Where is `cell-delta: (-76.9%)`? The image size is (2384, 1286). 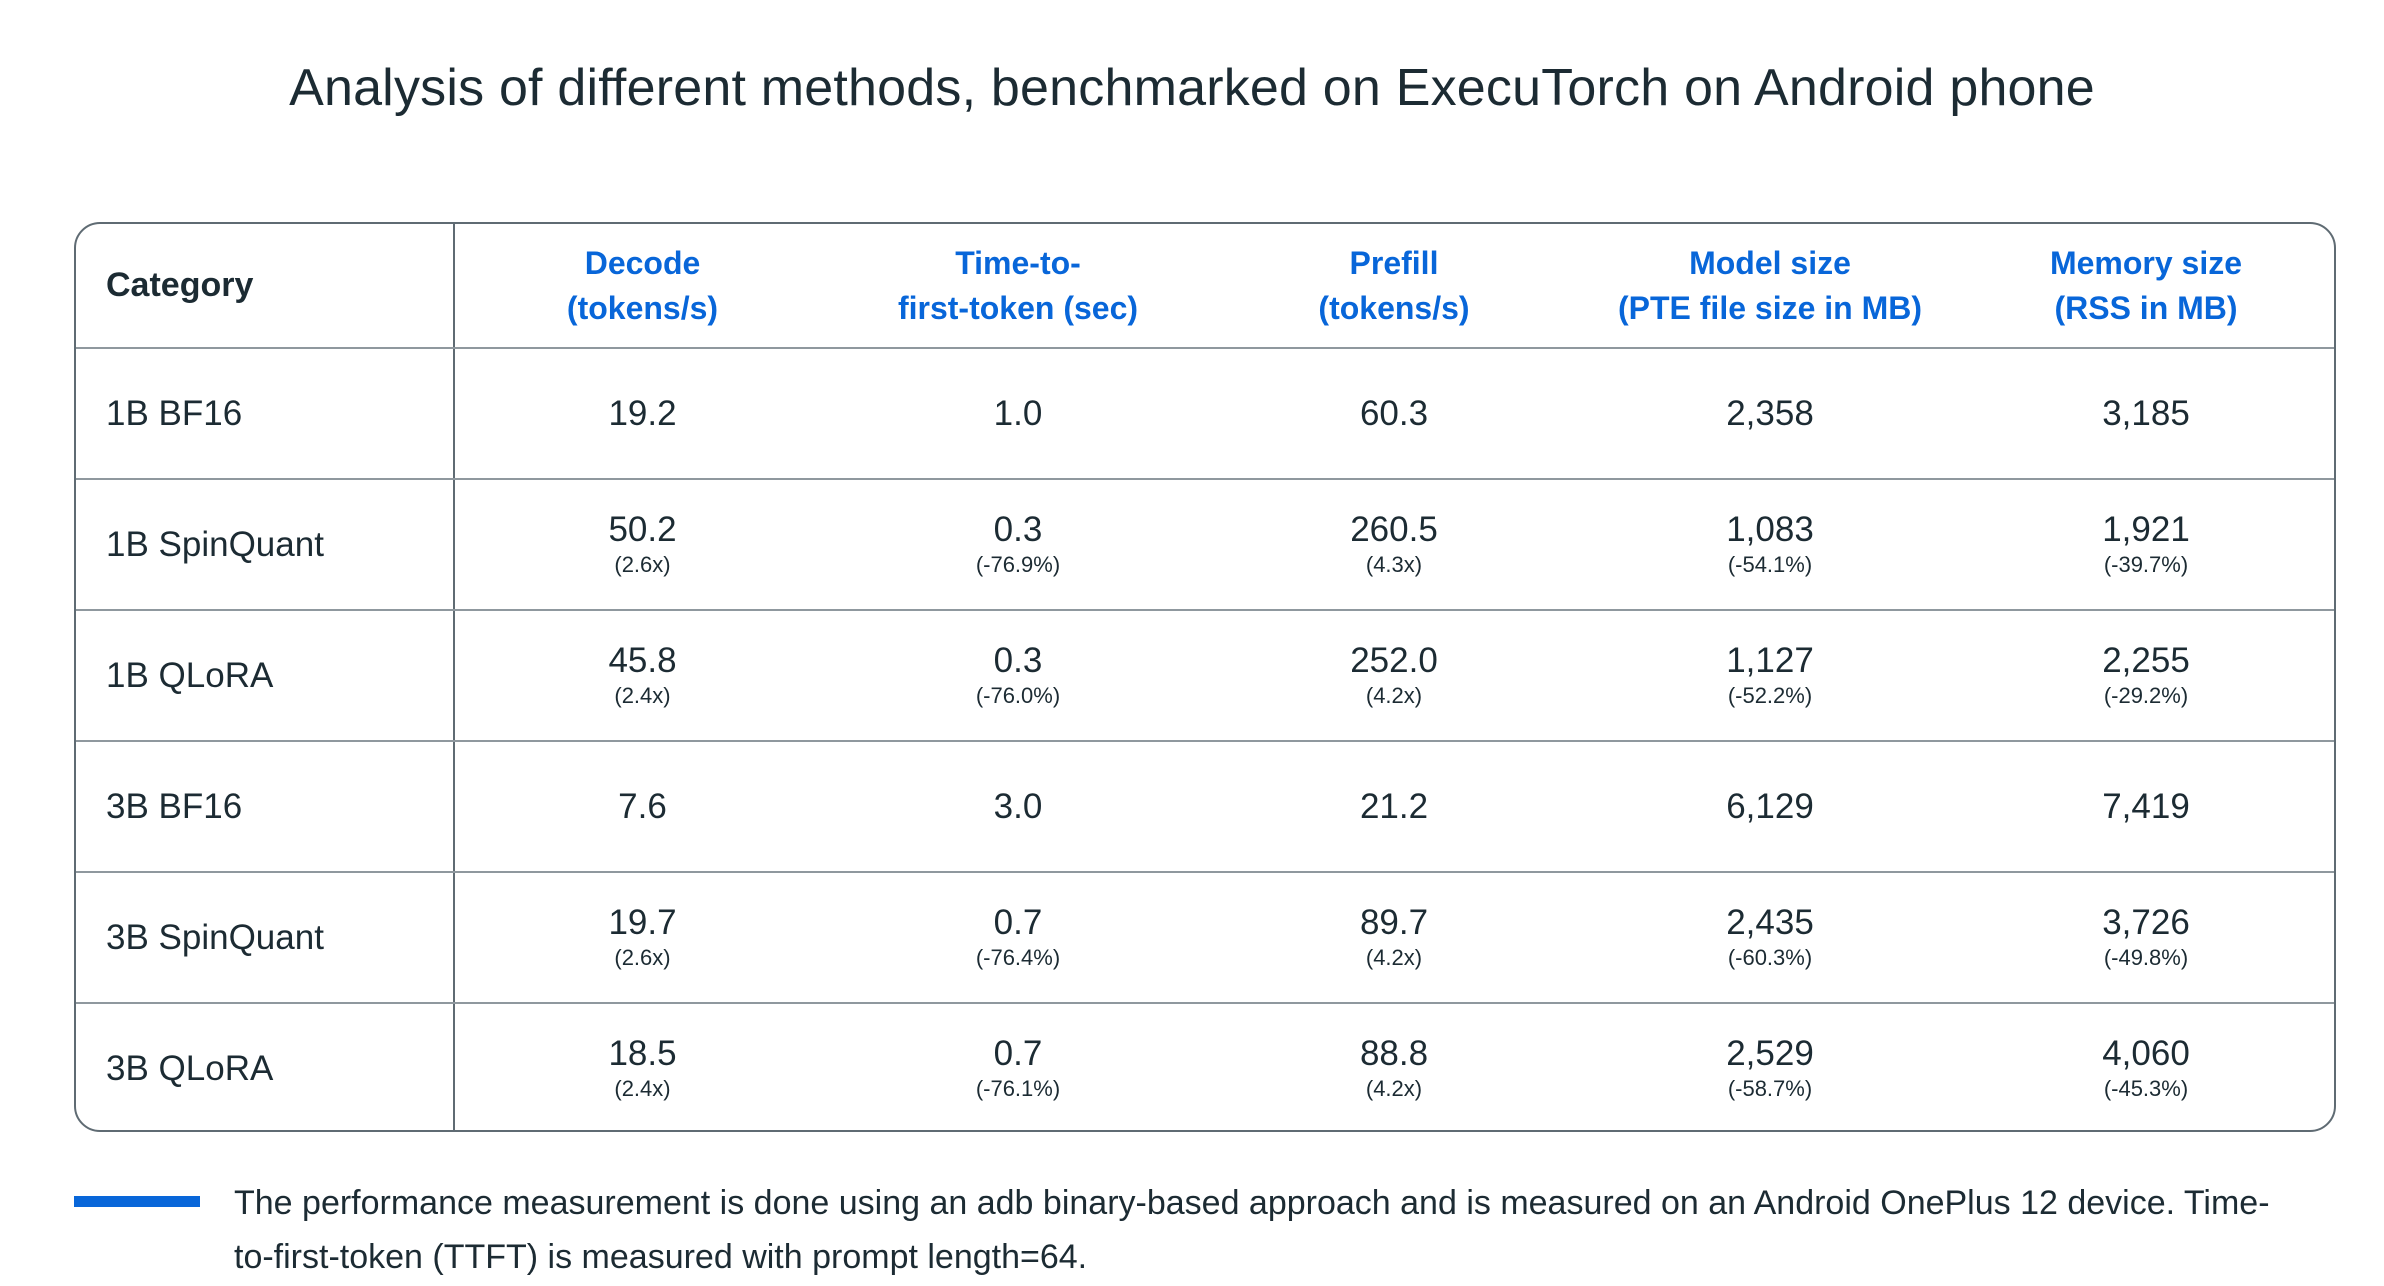 cell-delta: (-76.9%) is located at coordinates (1018, 564).